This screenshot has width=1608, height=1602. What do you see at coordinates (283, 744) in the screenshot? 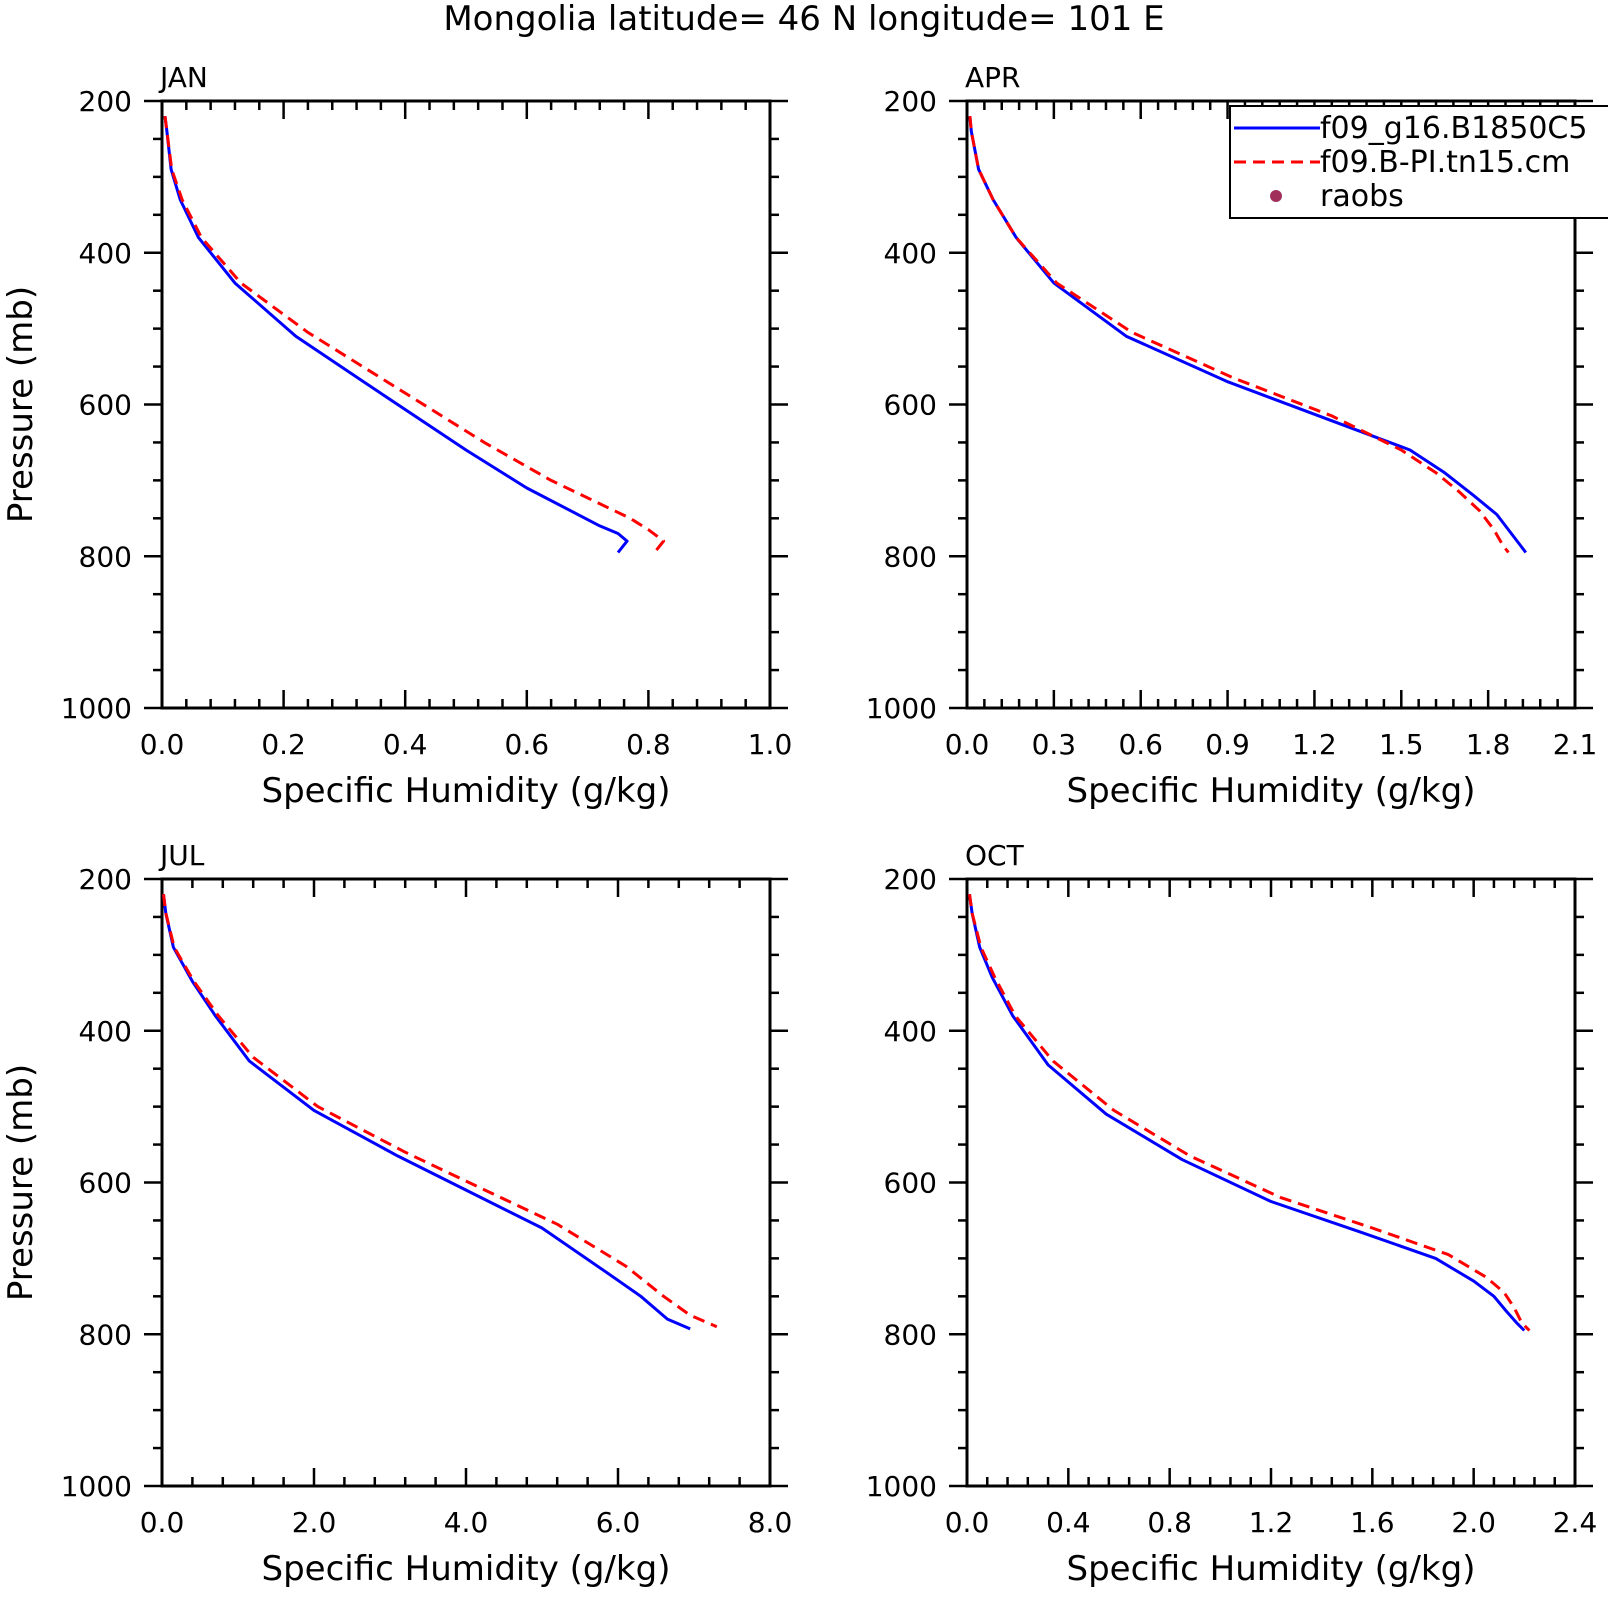
I see `x-tick-label: 0.2` at bounding box center [283, 744].